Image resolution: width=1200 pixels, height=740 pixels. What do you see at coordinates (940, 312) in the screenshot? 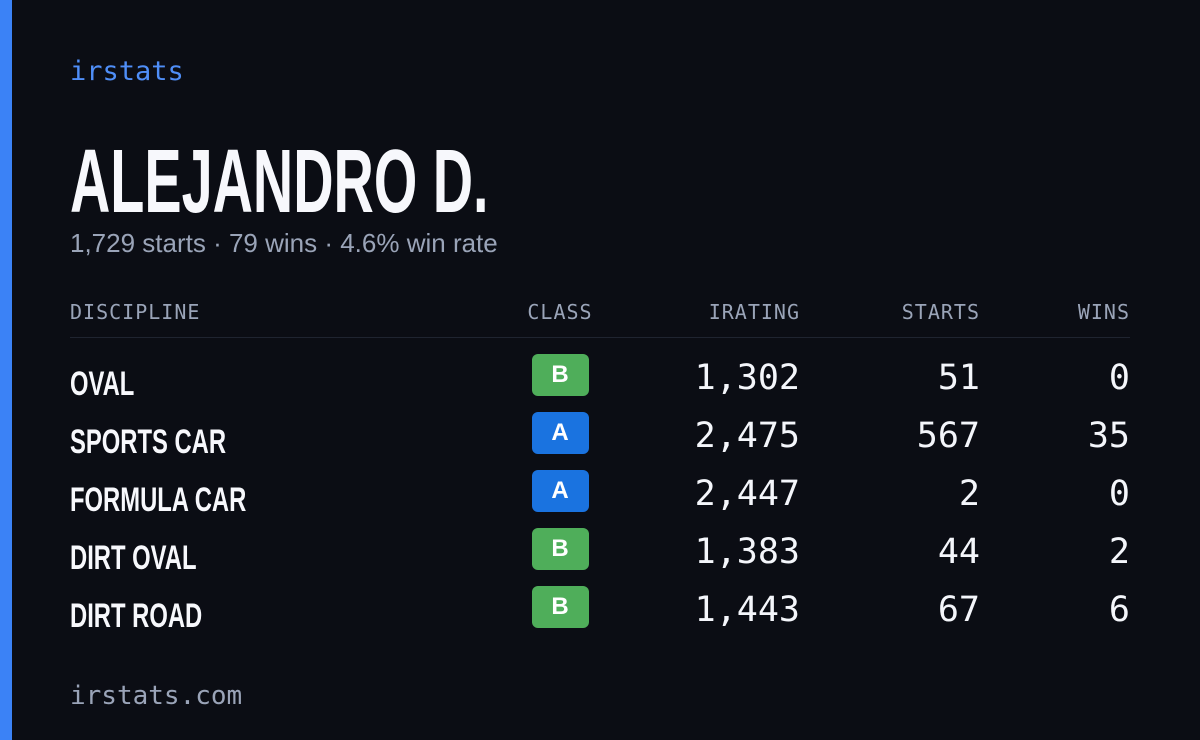
I see `column-header: STARTS` at bounding box center [940, 312].